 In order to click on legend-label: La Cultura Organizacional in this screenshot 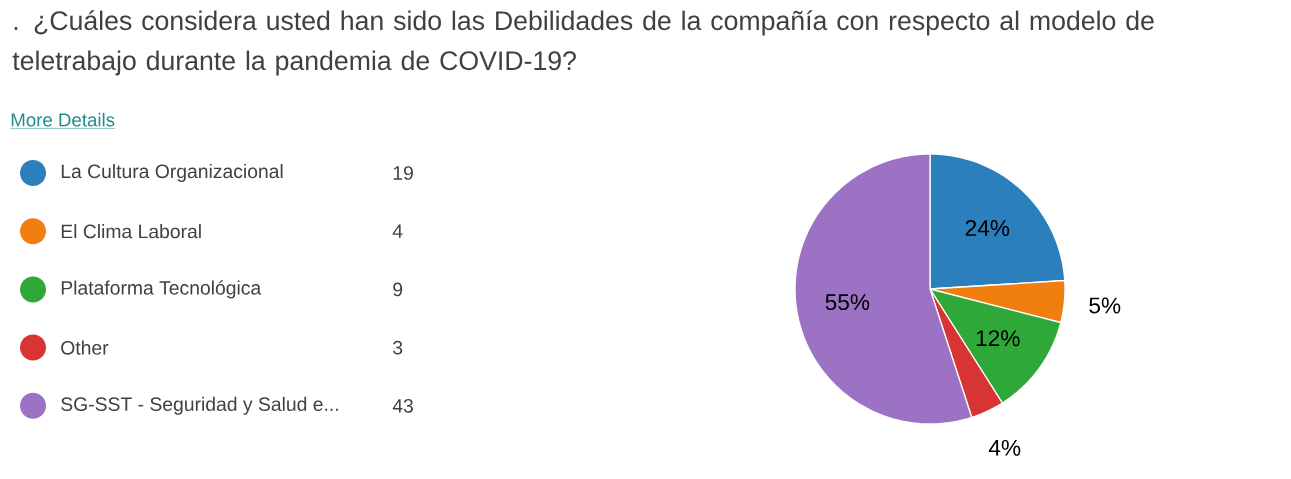, I will do `click(172, 173)`.